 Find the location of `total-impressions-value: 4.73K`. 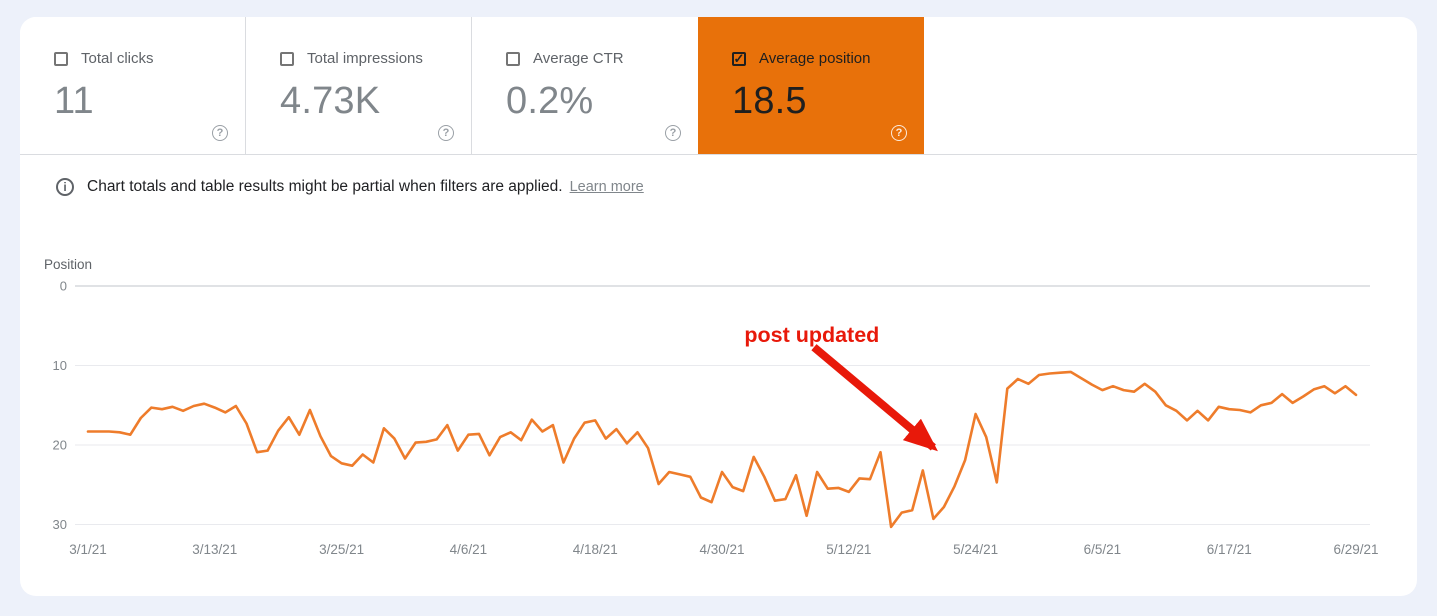

total-impressions-value: 4.73K is located at coordinates (330, 101).